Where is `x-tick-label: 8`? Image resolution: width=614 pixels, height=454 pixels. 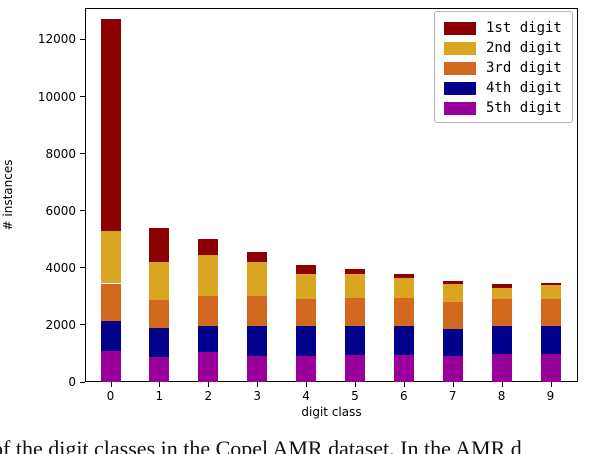
x-tick-label: 8 is located at coordinates (501, 396).